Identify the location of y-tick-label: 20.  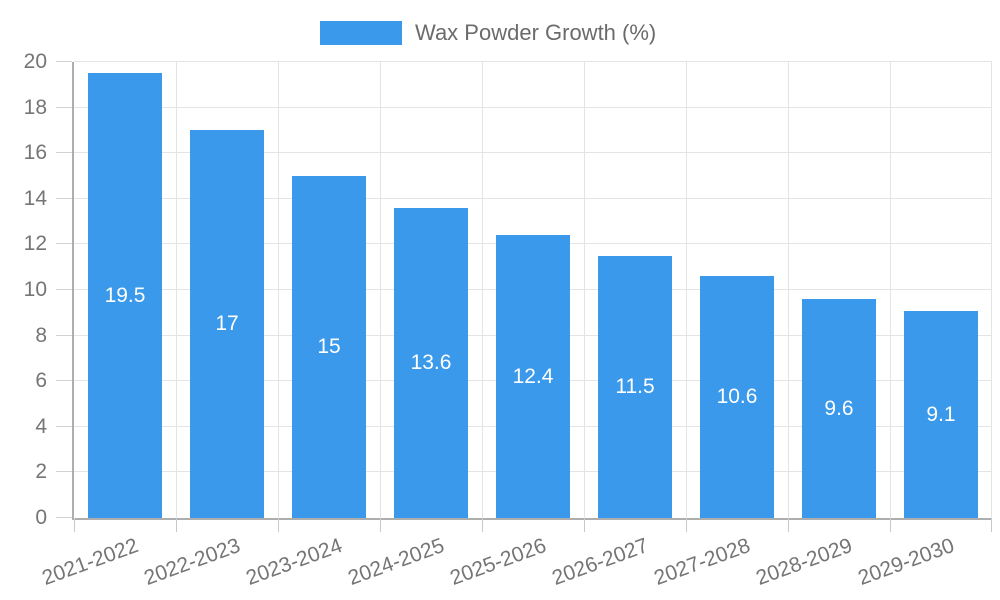
(35, 61).